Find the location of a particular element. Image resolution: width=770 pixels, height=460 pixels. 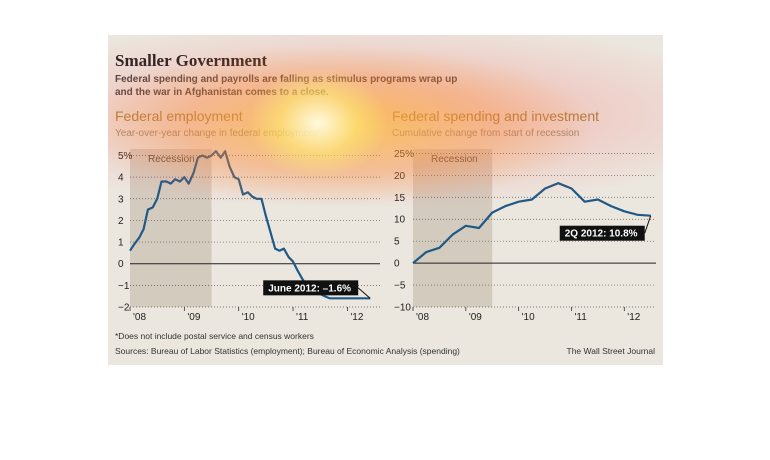

credit: The Wall Street Journal is located at coordinates (611, 351).